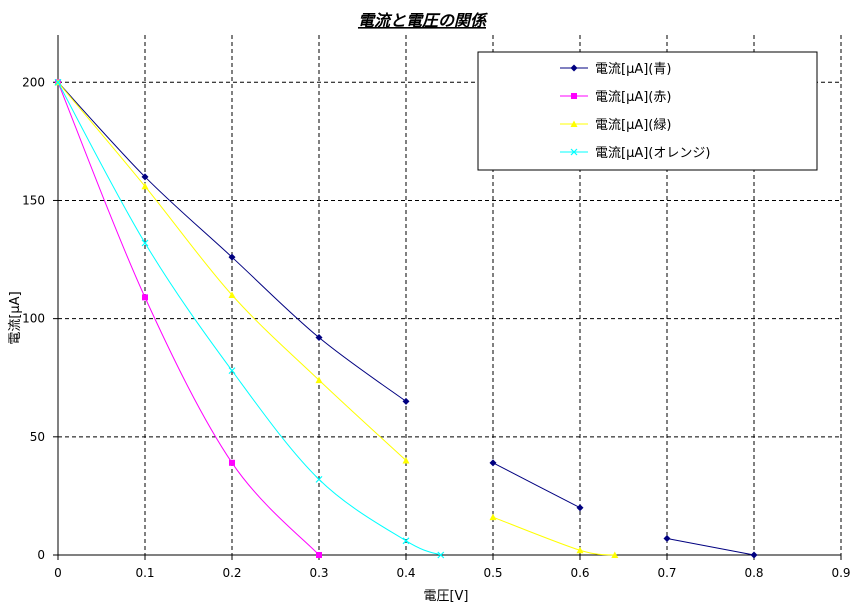 Image resolution: width=857 pixels, height=615 pixels. Describe the element at coordinates (445, 596) in the screenshot. I see `x-axis-label: 電圧[V]` at that location.